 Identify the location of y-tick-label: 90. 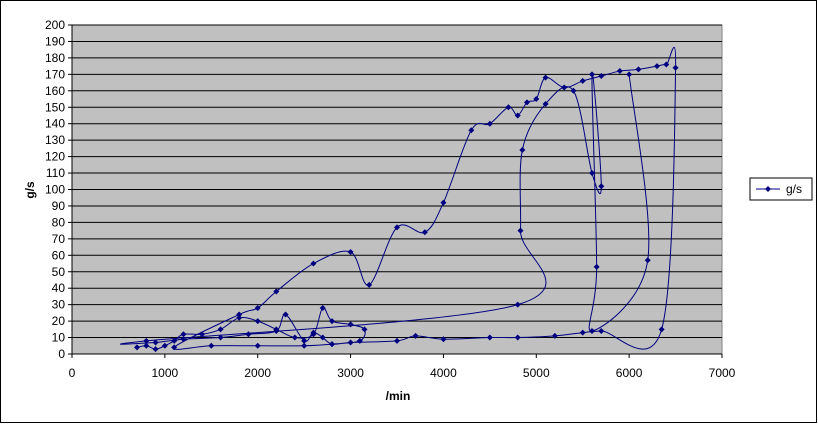
(59, 206).